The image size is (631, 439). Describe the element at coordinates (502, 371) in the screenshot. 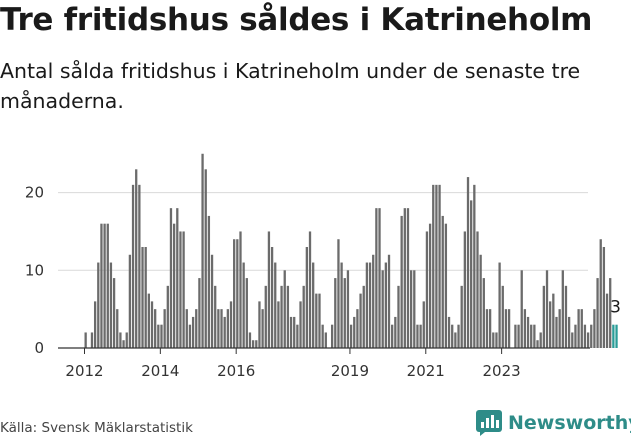

I see `x-tick-label: 2023` at that location.